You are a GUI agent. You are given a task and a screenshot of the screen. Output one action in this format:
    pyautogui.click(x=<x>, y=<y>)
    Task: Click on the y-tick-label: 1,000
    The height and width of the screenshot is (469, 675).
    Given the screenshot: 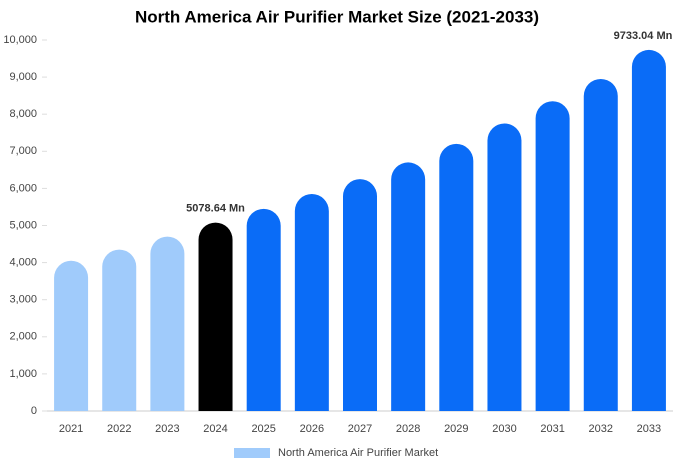 What is the action you would take?
    pyautogui.click(x=23, y=374)
    